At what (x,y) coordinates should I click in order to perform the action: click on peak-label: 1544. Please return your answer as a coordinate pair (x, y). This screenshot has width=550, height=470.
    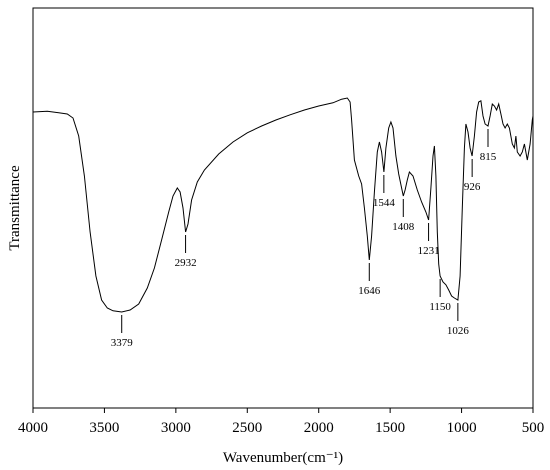
    Looking at the image, I should click on (384, 203).